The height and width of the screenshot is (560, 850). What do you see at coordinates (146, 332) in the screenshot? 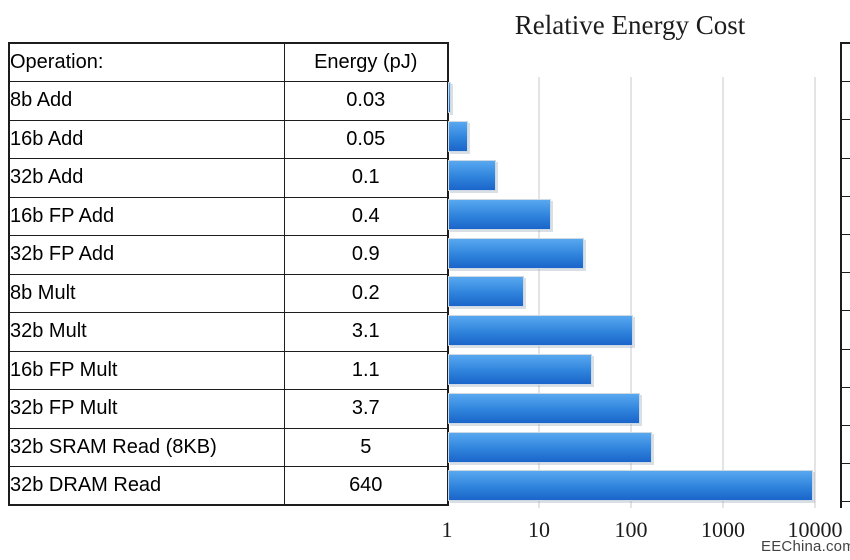
I see `cell-operation: 32b Mult` at bounding box center [146, 332].